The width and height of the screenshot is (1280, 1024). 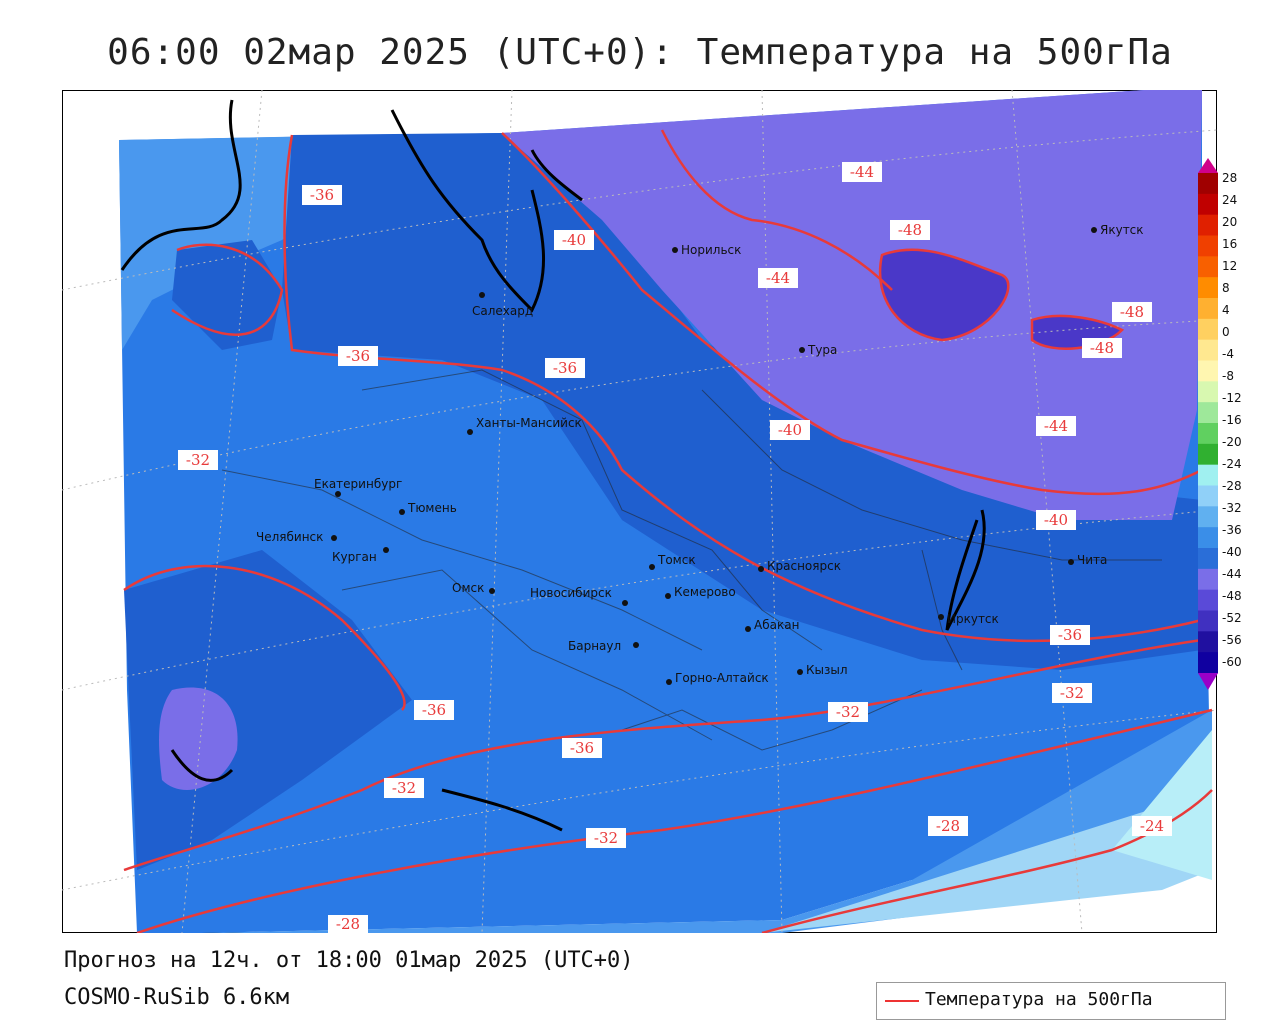 I want to click on svg-text: Иркутск, so click(x=973, y=619).